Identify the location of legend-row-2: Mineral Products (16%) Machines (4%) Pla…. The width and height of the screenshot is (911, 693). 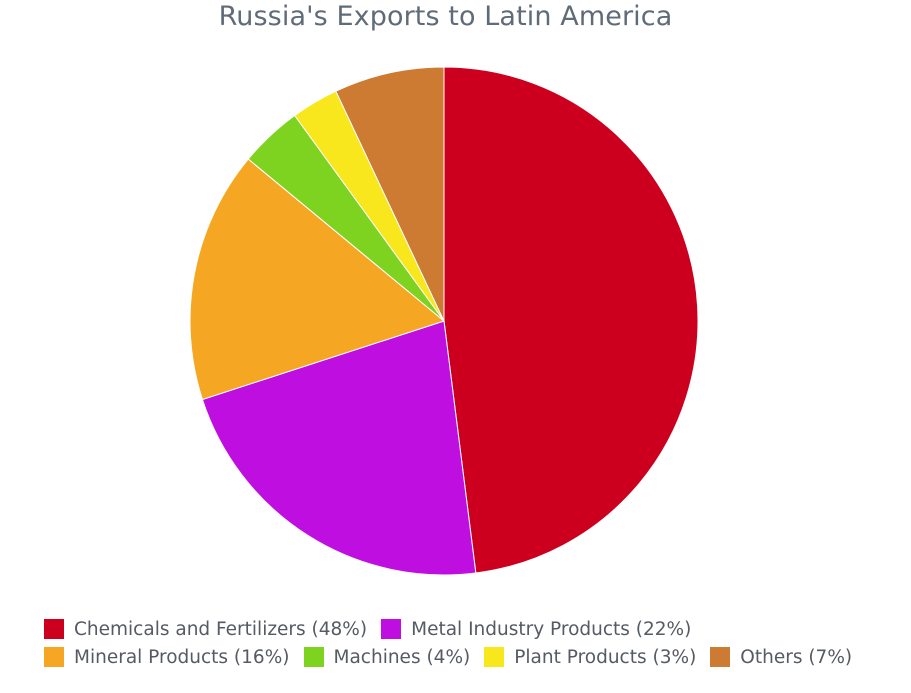
(459, 657).